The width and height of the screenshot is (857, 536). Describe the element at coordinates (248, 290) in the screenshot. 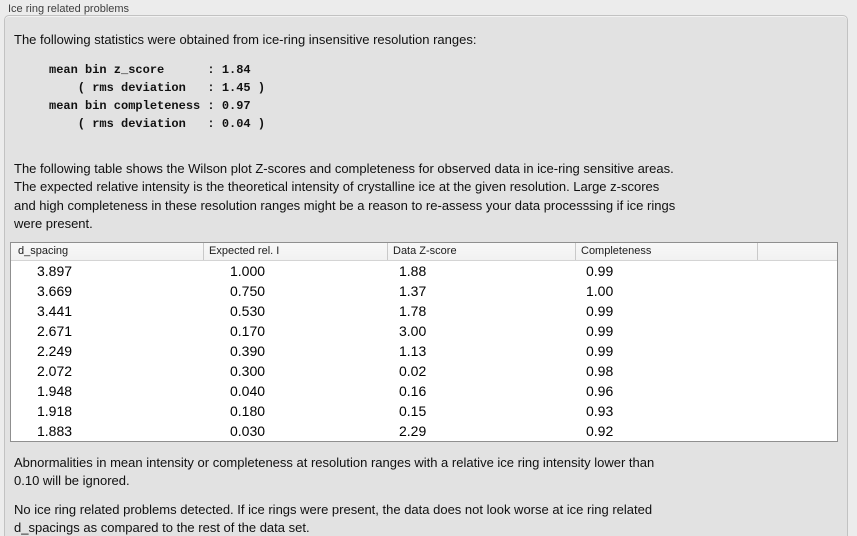

I see `table-cell: 0.750` at that location.